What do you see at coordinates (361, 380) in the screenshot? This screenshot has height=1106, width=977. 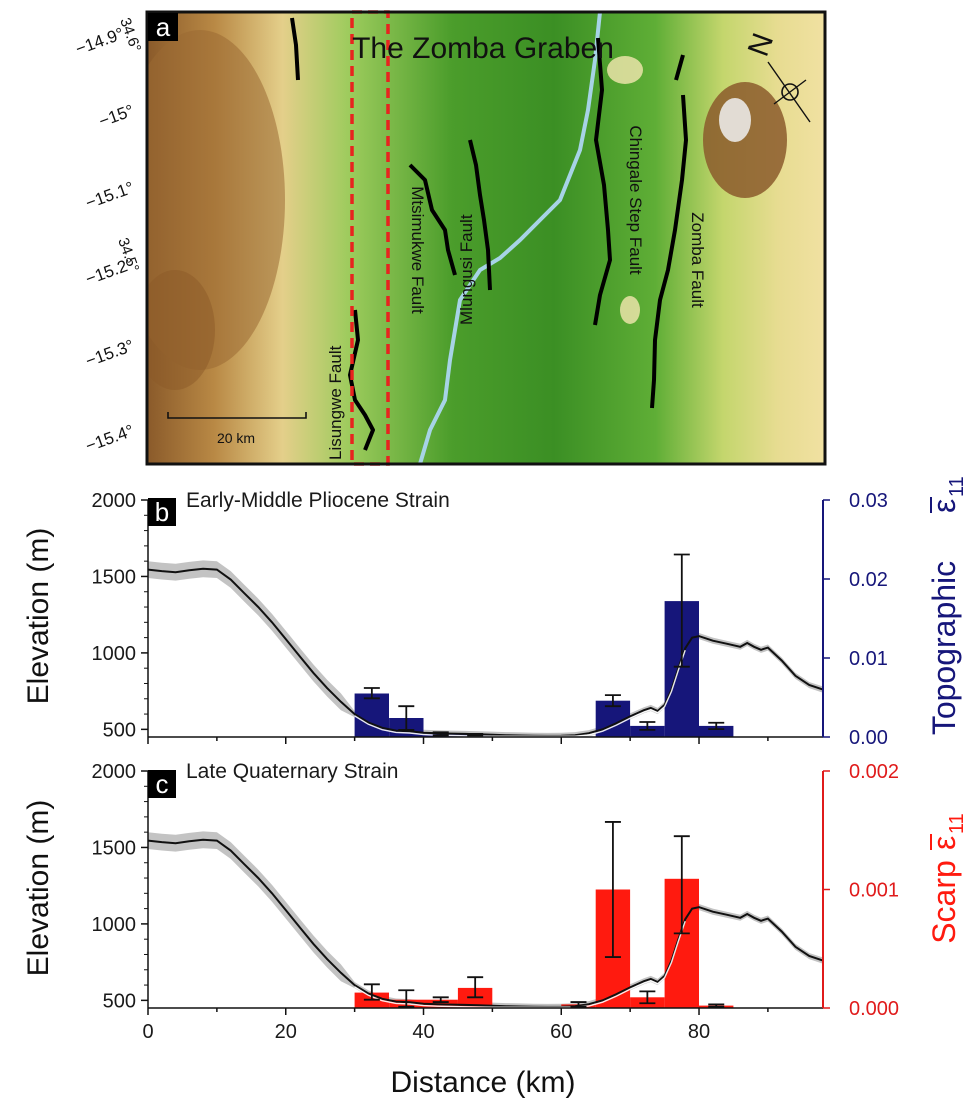 I see `lisungwe-fault-trace` at bounding box center [361, 380].